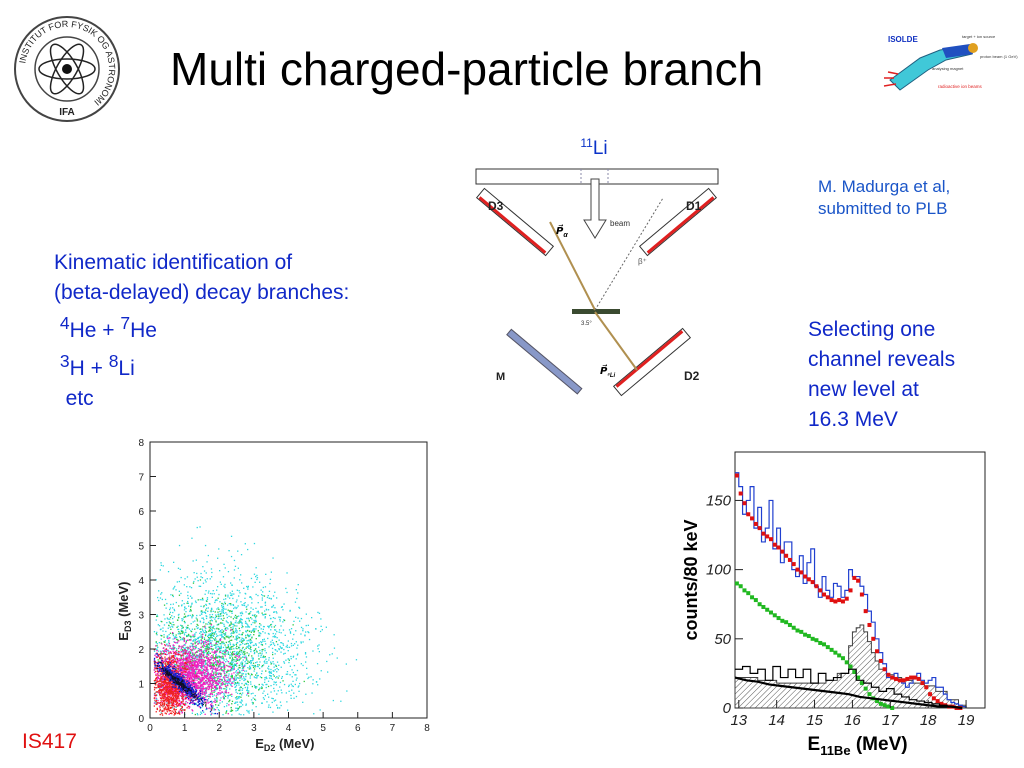 Image resolution: width=1024 pixels, height=768 pixels. Describe the element at coordinates (694, 206) in the screenshot. I see `detector-d1: D1` at that location.